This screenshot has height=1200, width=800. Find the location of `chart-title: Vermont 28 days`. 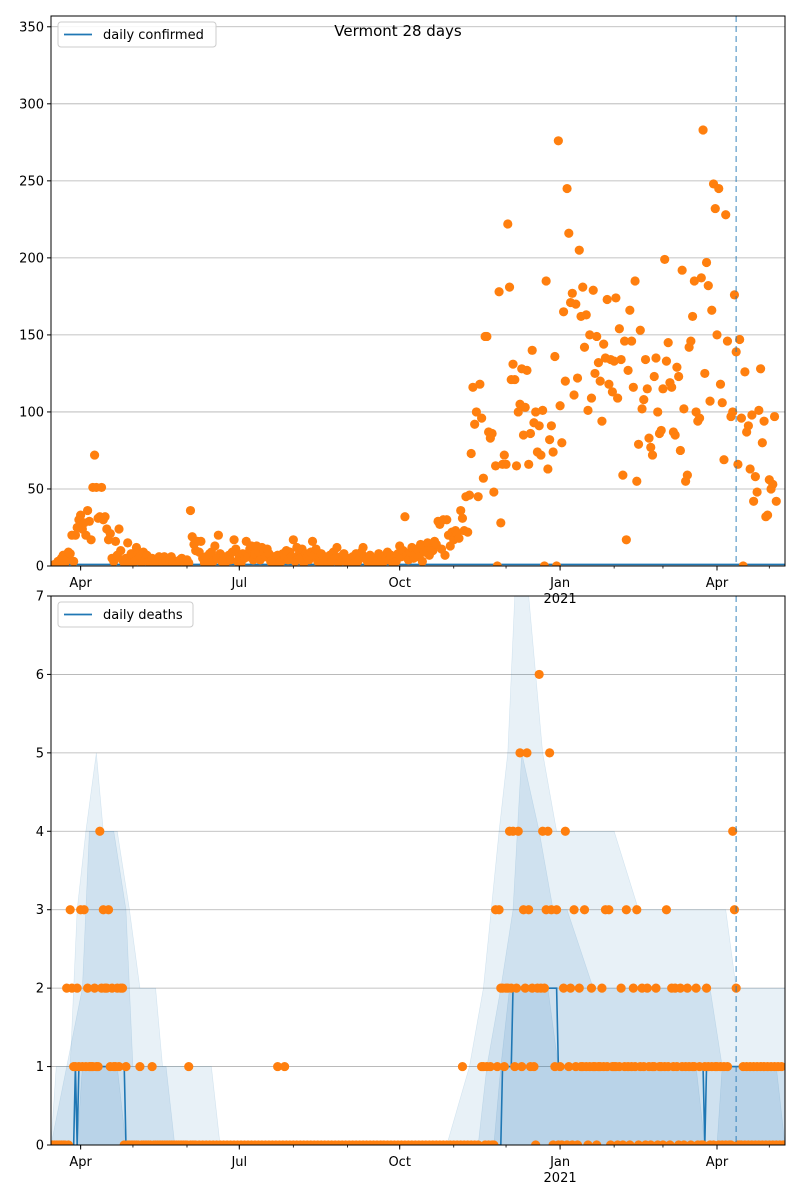

chart-title: Vermont 28 days is located at coordinates (398, 31).